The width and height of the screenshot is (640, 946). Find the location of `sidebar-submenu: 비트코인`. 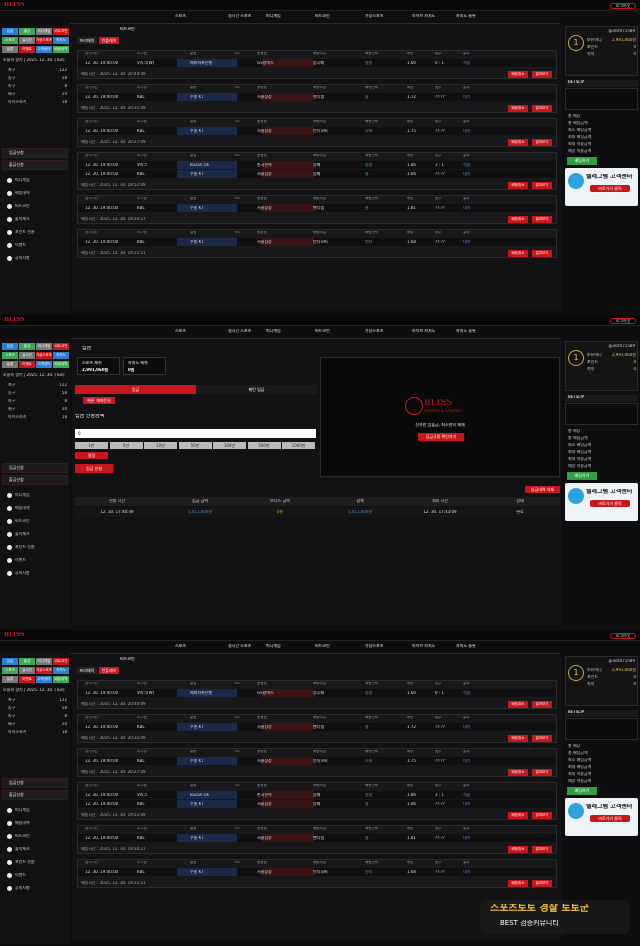

sidebar-submenu: 비트코인 is located at coordinates (22, 521).